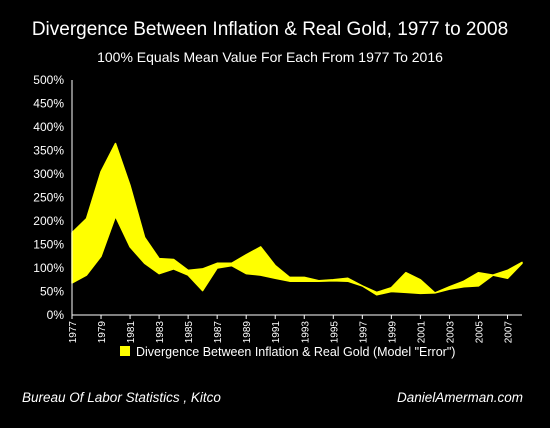 The width and height of the screenshot is (550, 428). What do you see at coordinates (334, 332) in the screenshot?
I see `x-tick-label: 1995` at bounding box center [334, 332].